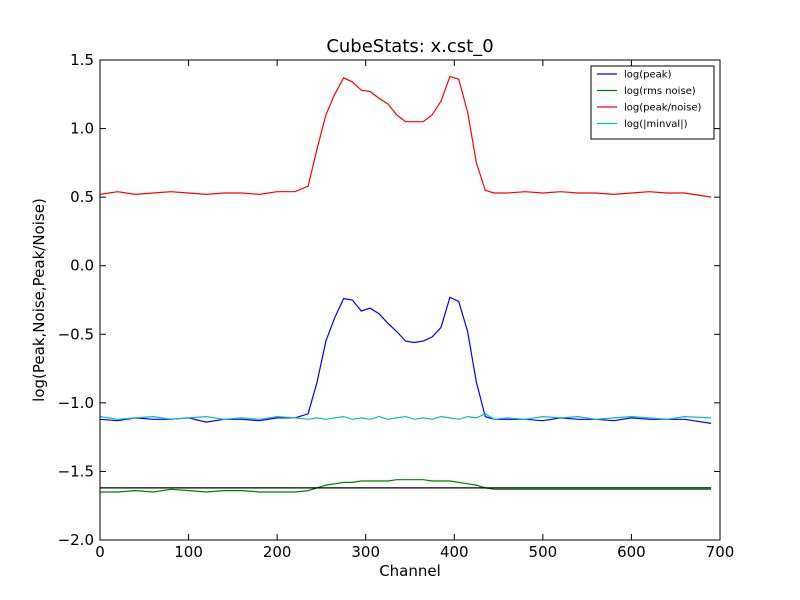 Image resolution: width=800 pixels, height=600 pixels. Describe the element at coordinates (82, 129) in the screenshot. I see `y-tick-label: 1.0` at that location.